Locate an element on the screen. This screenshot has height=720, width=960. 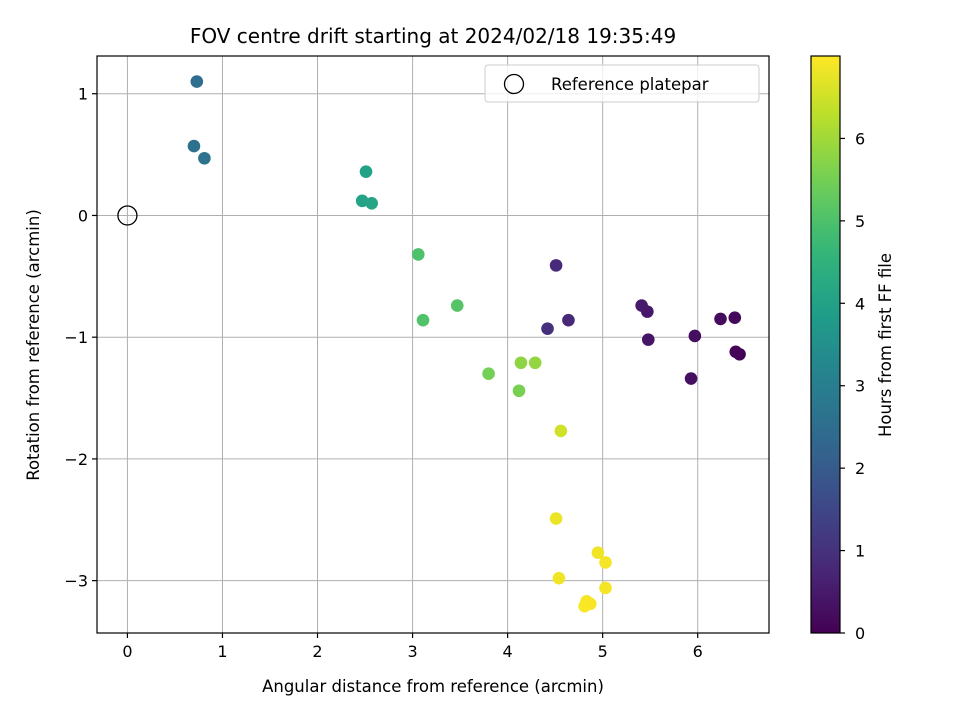
x-axis: 0 1 2 3 4 5 6 is located at coordinates (412, 647).